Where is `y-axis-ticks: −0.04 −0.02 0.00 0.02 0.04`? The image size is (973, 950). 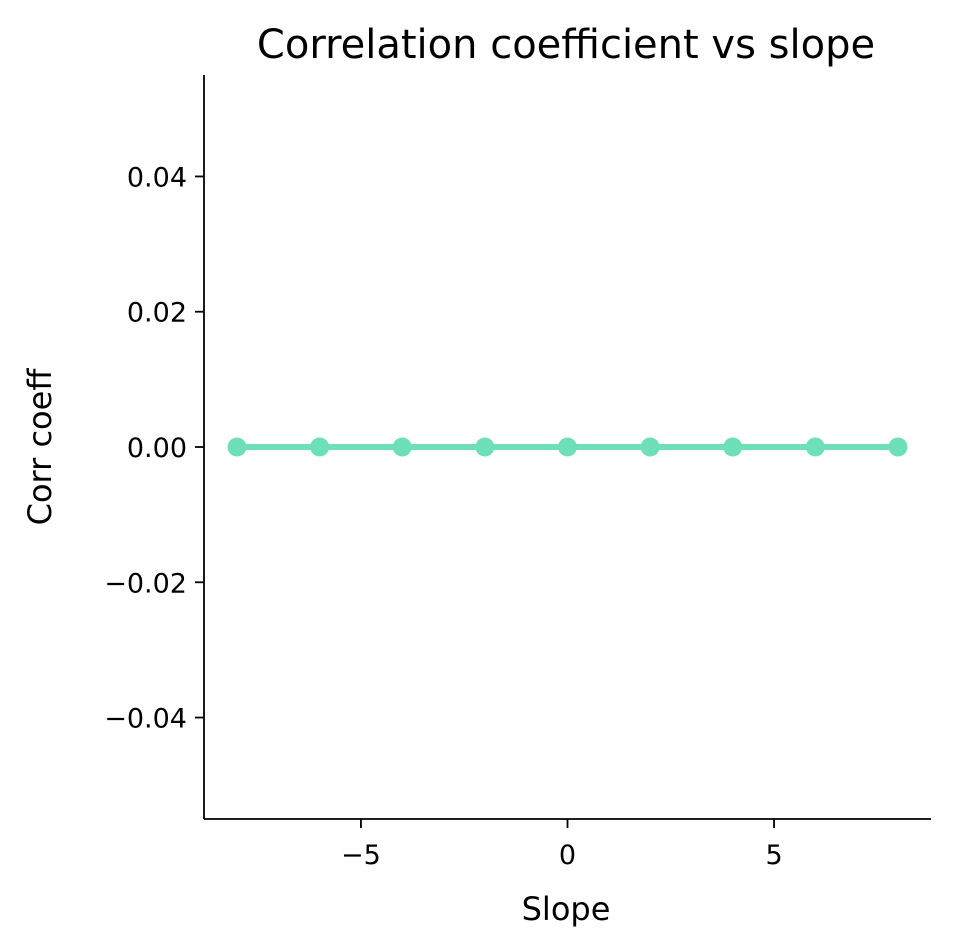 y-axis-ticks: −0.04 −0.02 0.00 0.02 0.04 is located at coordinates (154, 448).